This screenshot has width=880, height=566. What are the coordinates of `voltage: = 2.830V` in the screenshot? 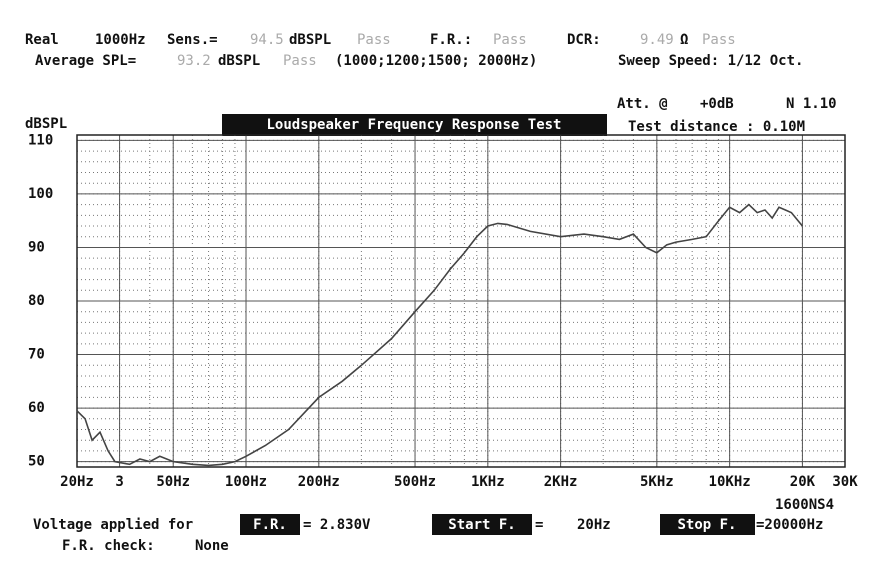 It's located at (337, 525).